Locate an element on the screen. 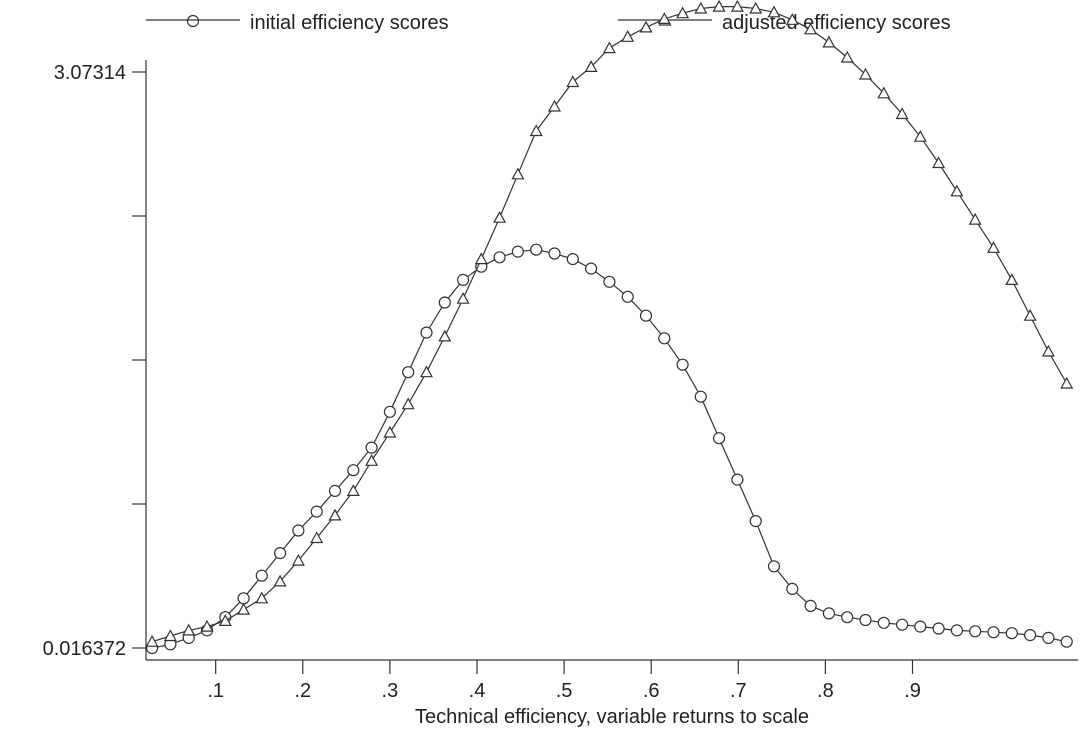 The height and width of the screenshot is (735, 1082). x-tick-label-2: .3 is located at coordinates (390, 691).